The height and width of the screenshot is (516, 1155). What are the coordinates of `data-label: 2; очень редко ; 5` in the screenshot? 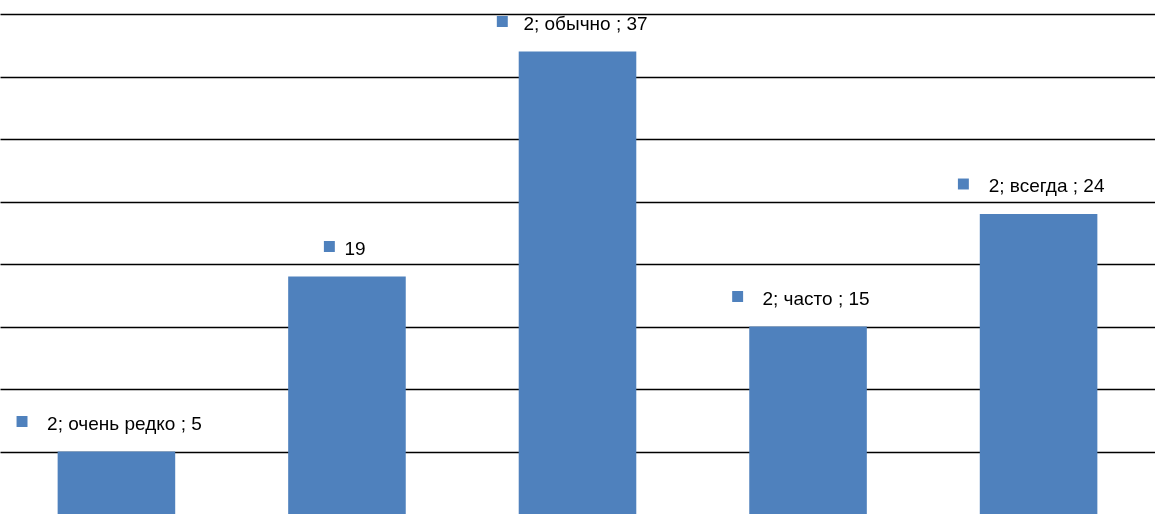 It's located at (124, 423).